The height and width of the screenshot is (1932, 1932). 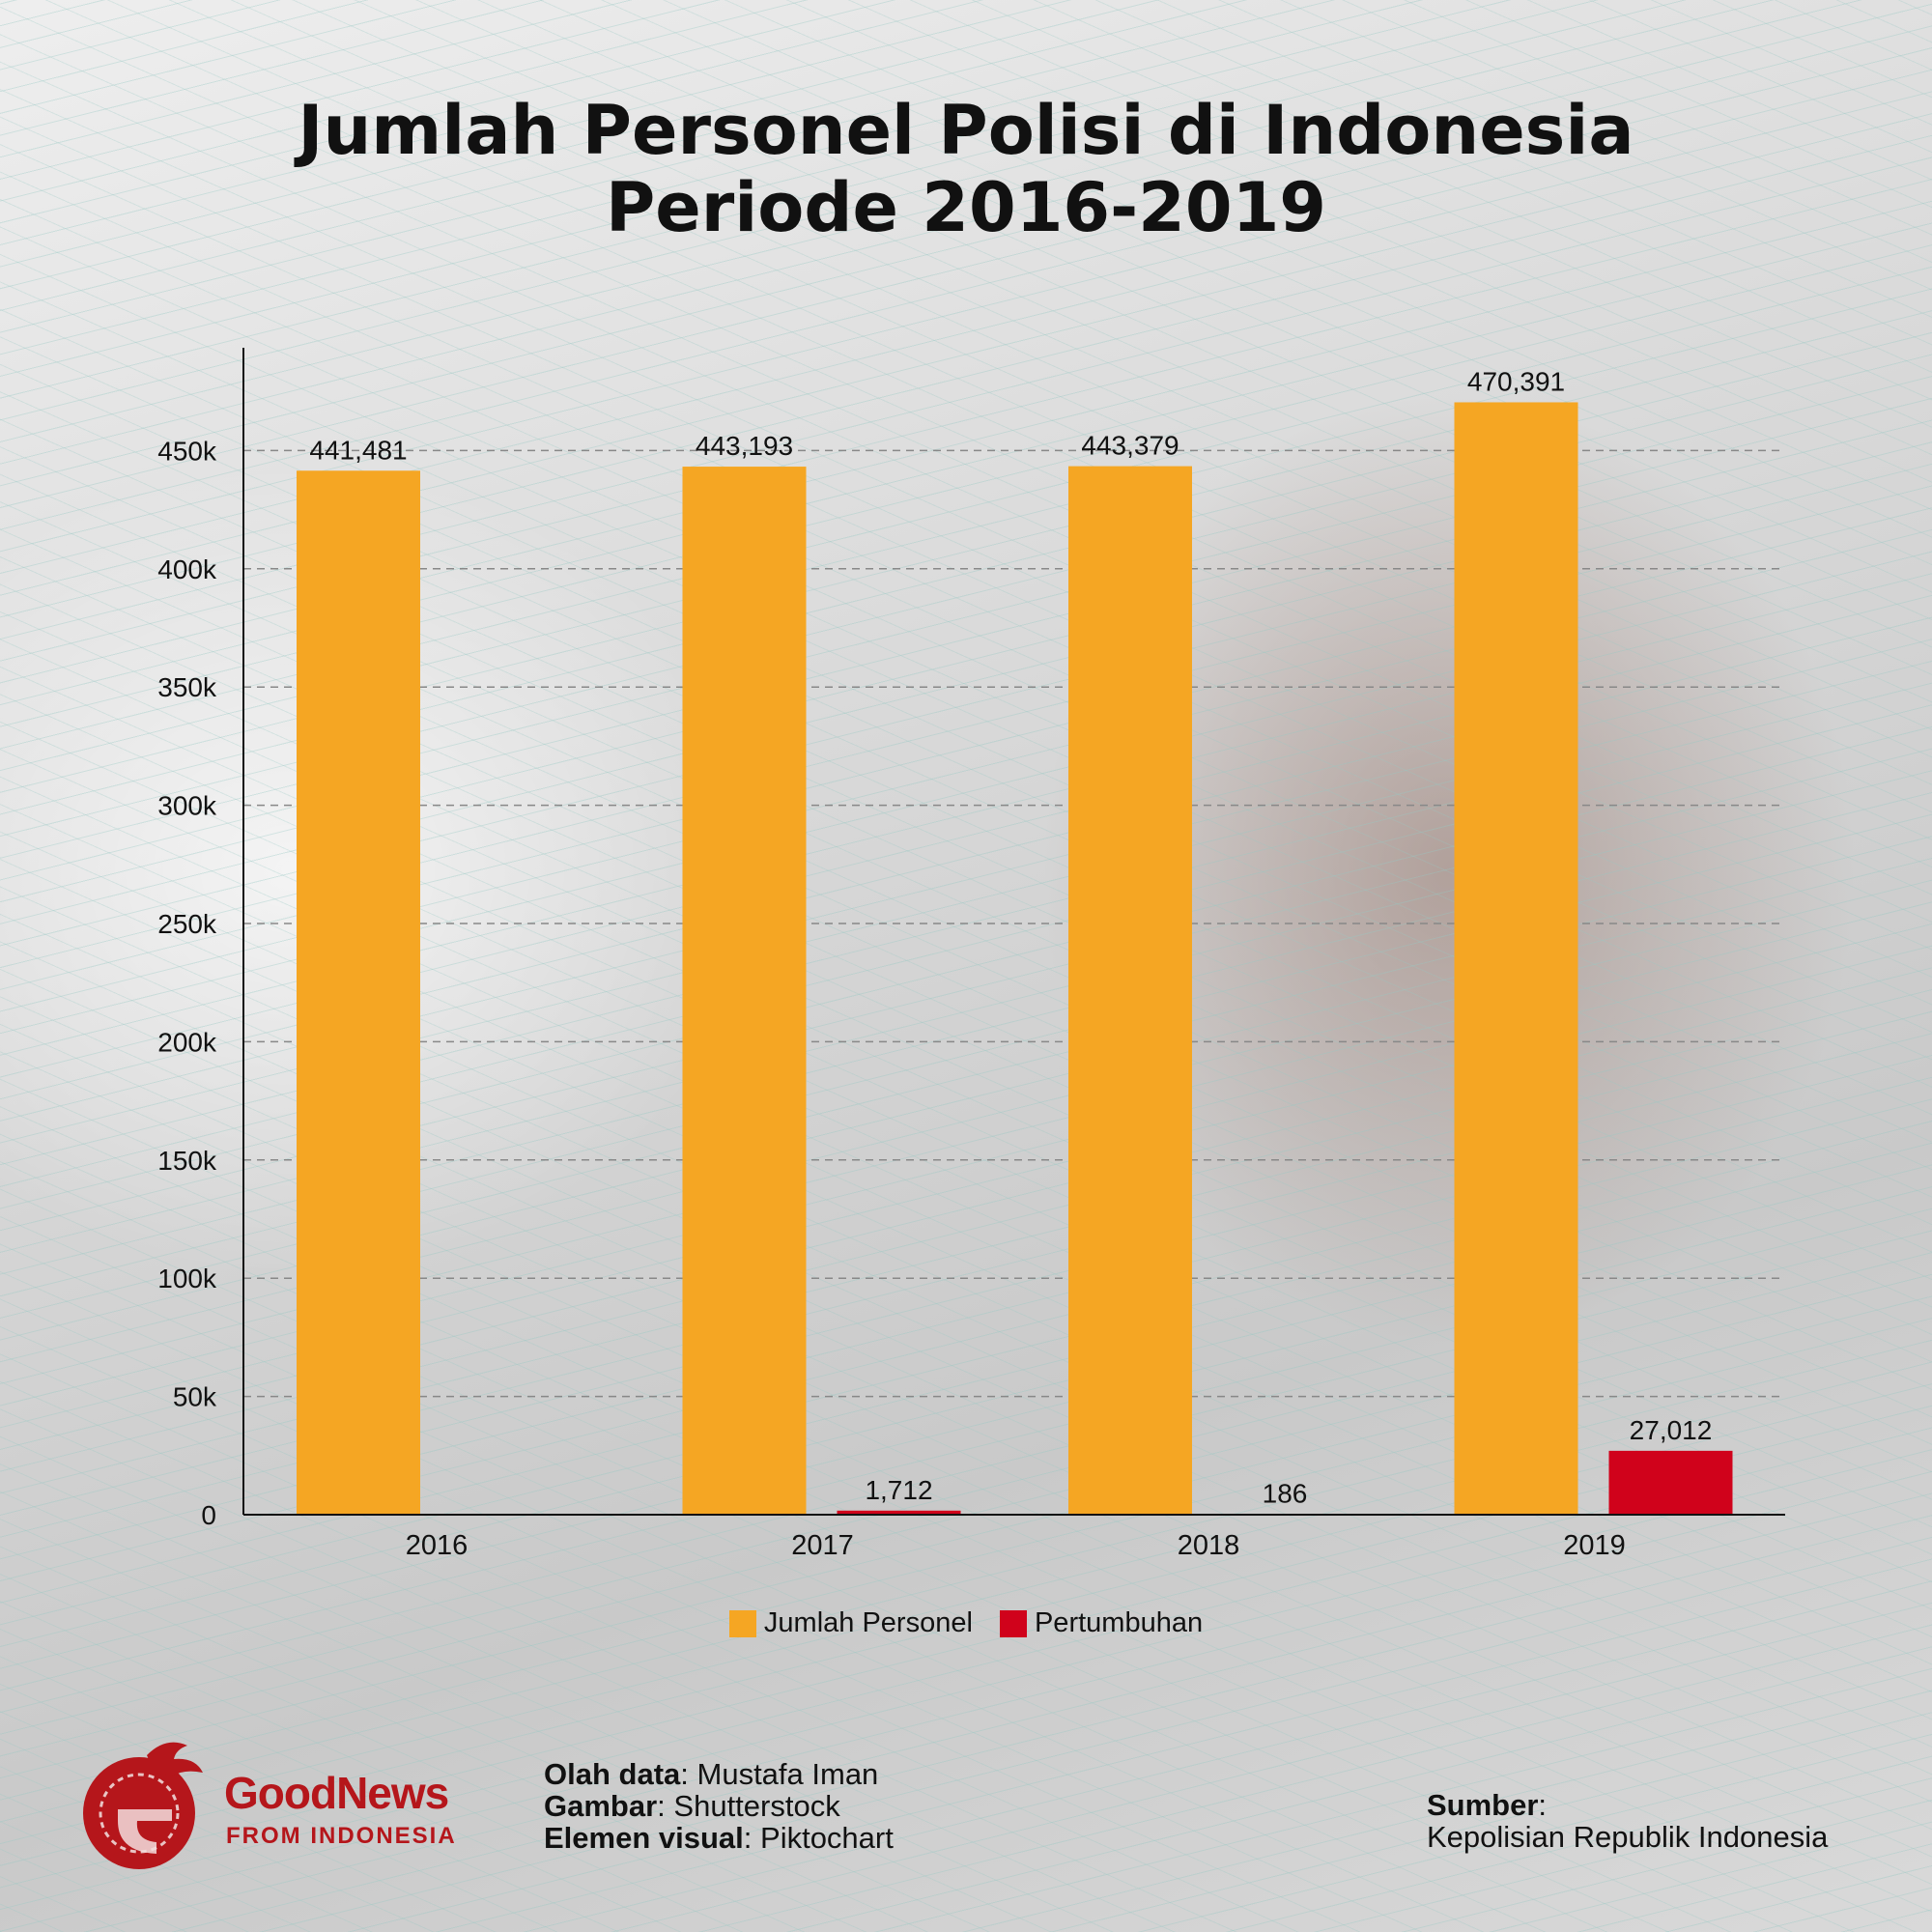 I want to click on data-label-personel-2016: 441,481, so click(x=358, y=450).